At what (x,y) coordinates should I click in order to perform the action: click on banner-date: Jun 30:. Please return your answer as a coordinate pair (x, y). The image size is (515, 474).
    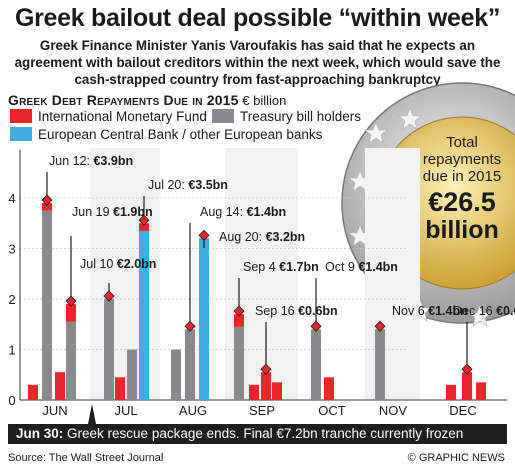
    Looking at the image, I should click on (40, 433).